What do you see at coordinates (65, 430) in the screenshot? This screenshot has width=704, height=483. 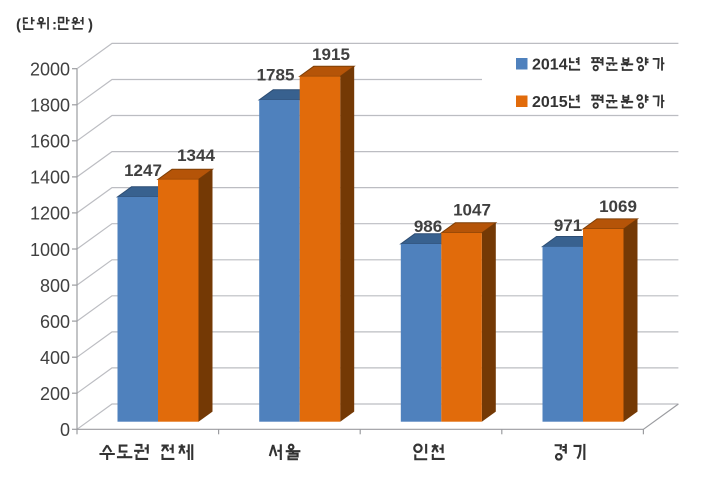 I see `svg-text: 0` at bounding box center [65, 430].